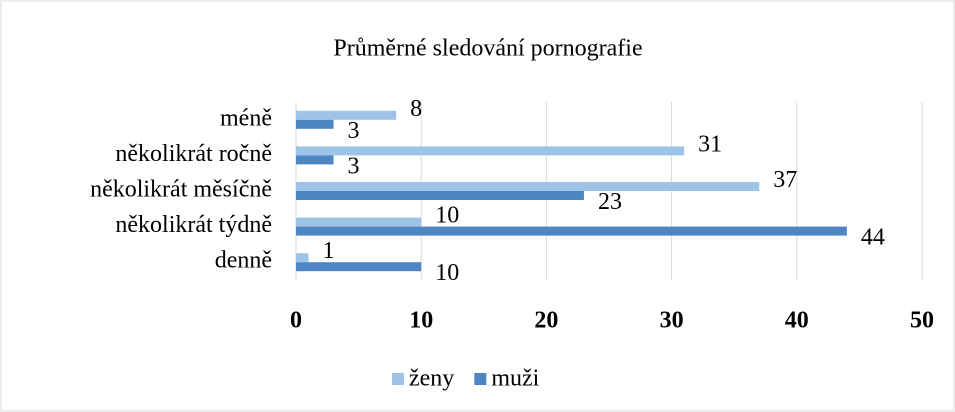 The height and width of the screenshot is (412, 955). What do you see at coordinates (873, 238) in the screenshot?
I see `data-label: 44` at bounding box center [873, 238].